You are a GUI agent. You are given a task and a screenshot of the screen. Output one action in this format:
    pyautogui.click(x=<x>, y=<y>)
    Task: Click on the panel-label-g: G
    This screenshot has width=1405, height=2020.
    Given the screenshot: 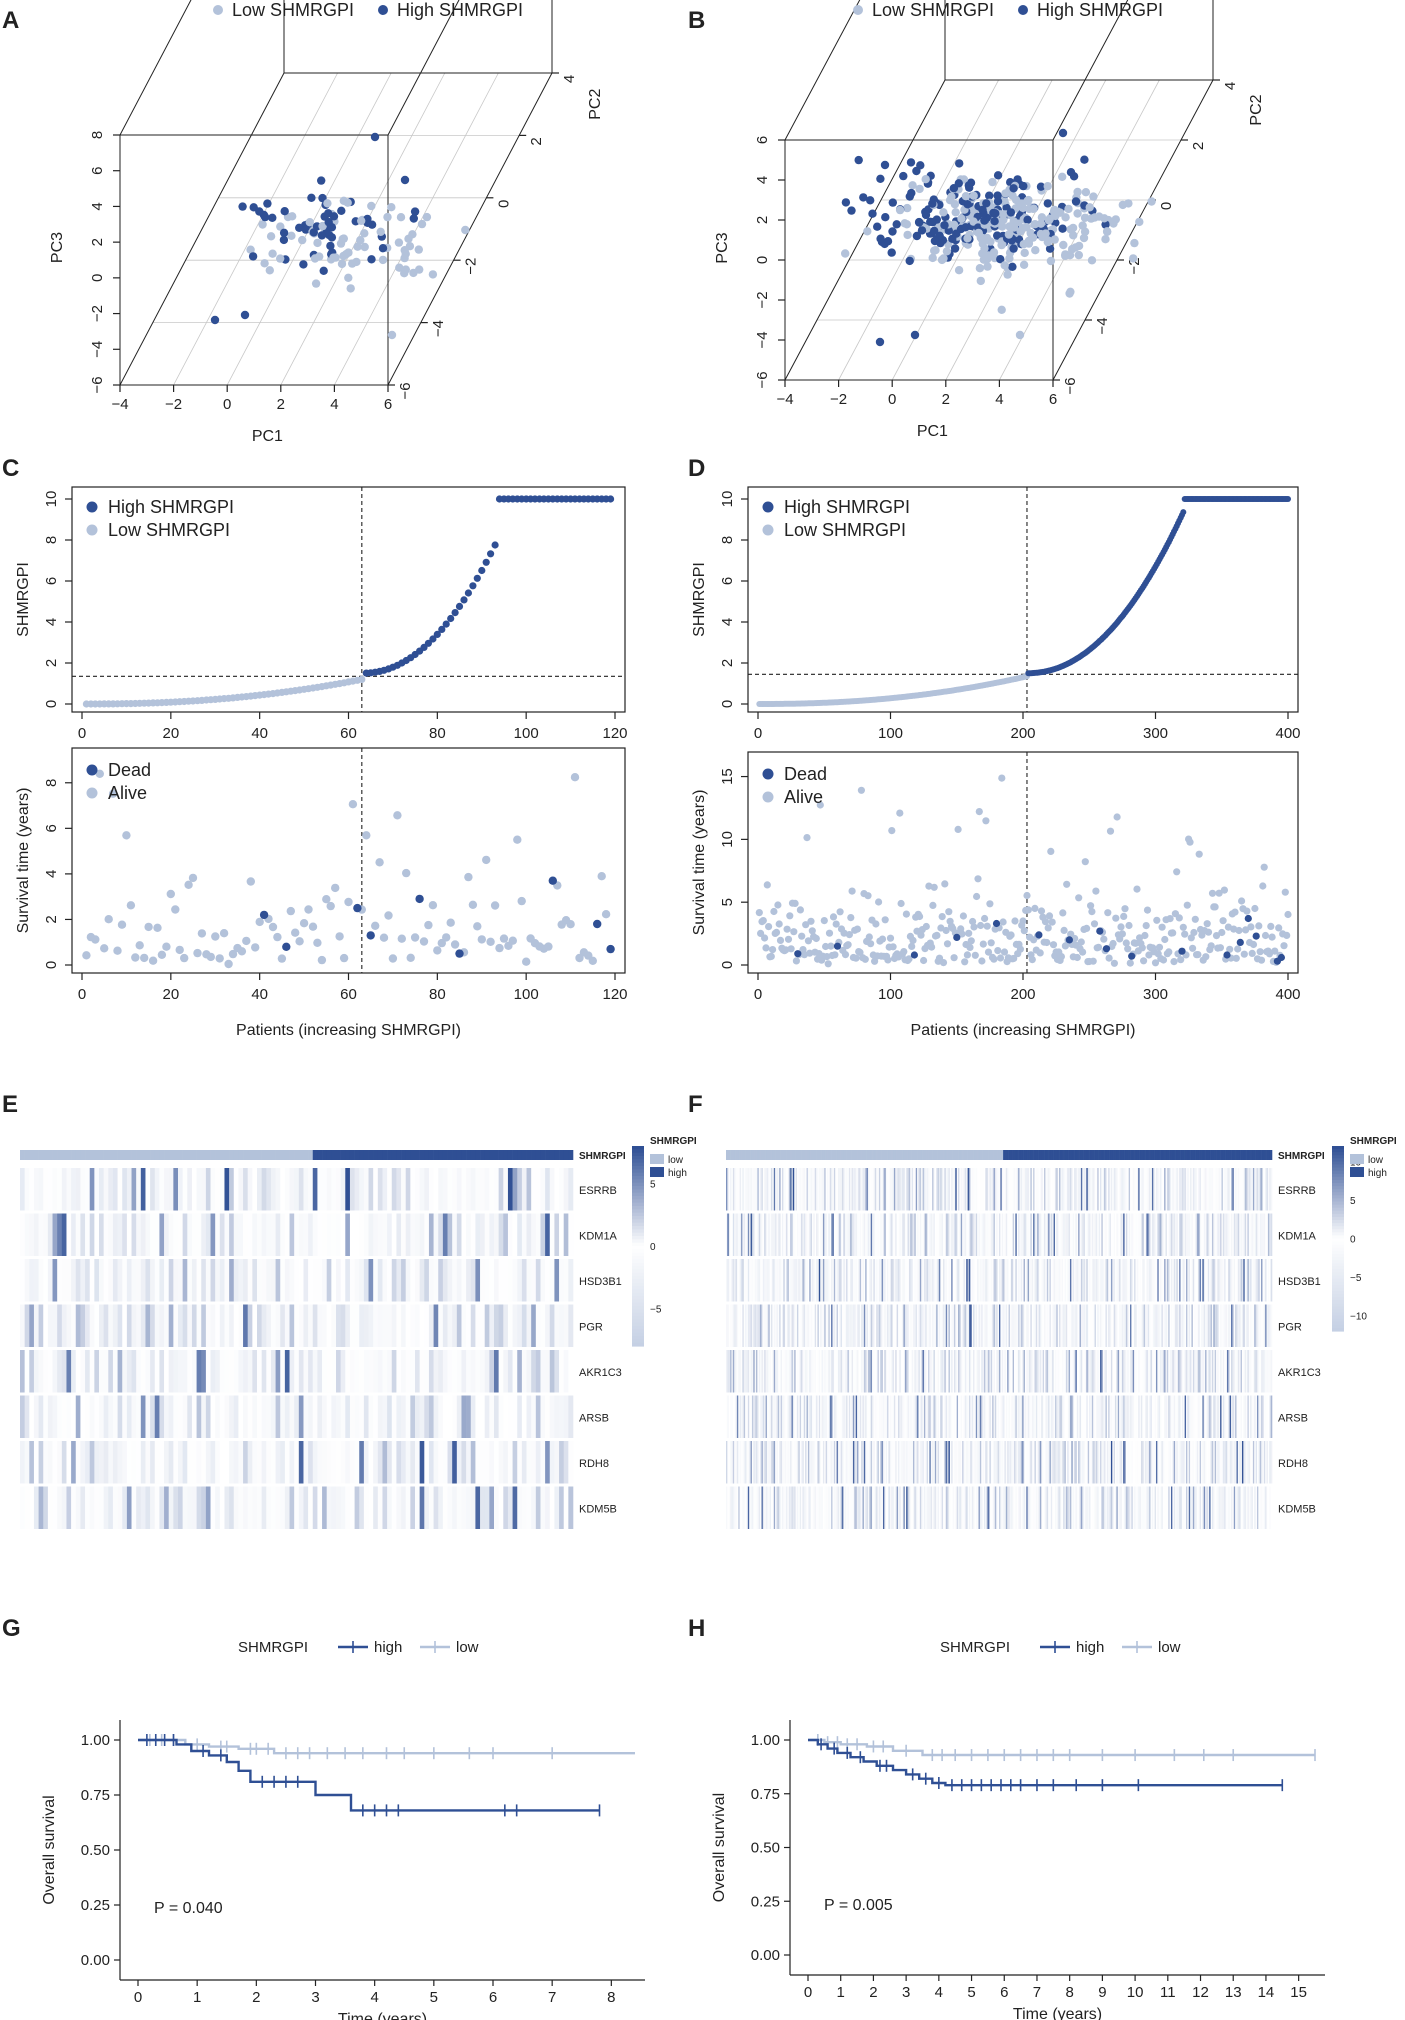 What is the action you would take?
    pyautogui.click(x=11, y=1628)
    